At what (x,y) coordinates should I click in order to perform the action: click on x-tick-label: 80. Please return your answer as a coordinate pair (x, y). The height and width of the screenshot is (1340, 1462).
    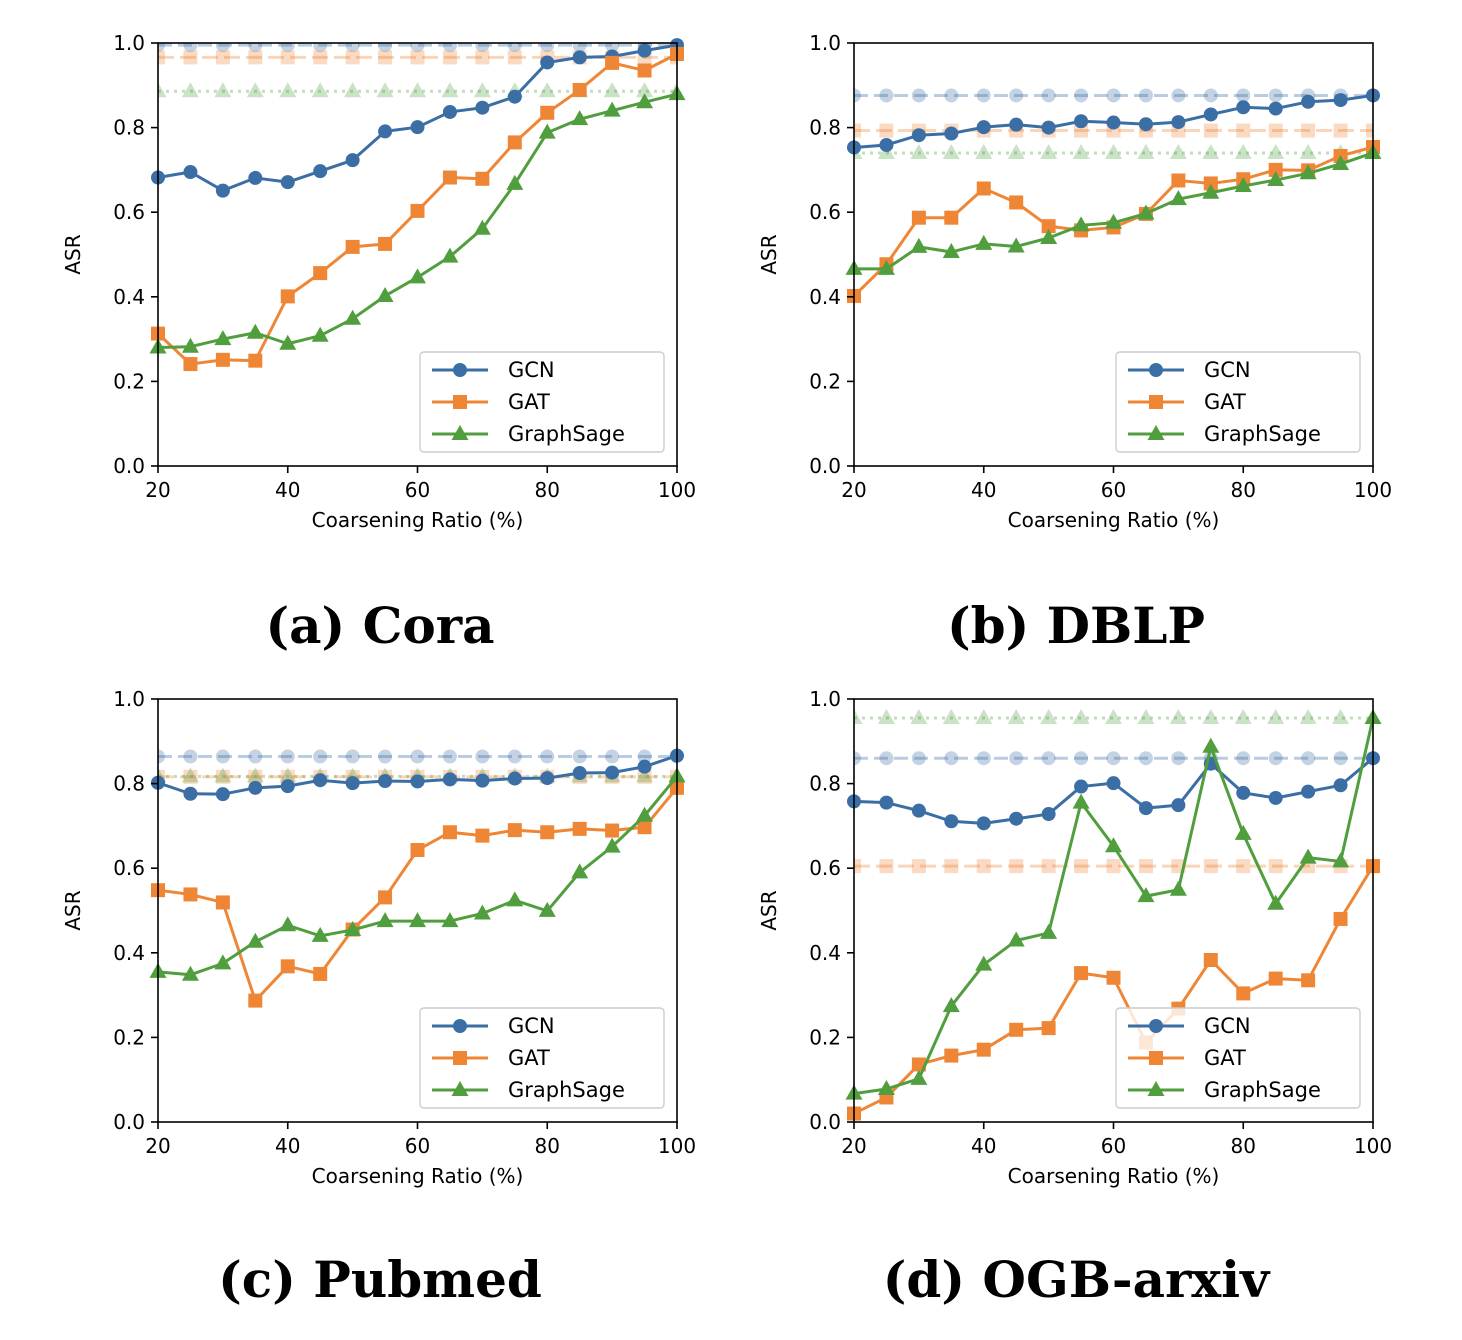
    Looking at the image, I should click on (547, 1146).